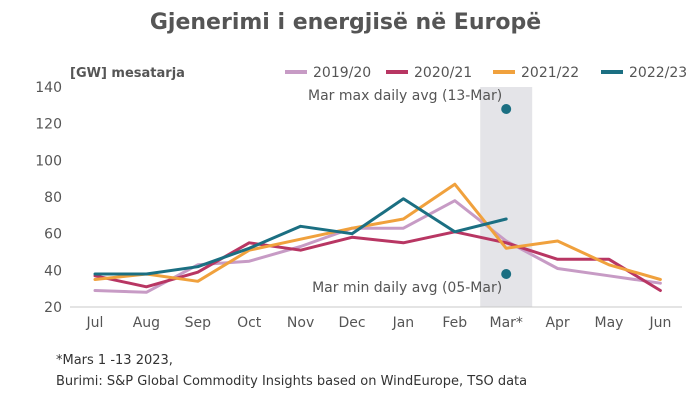 Image resolution: width=691 pixels, height=403 pixels. I want to click on marker-label: Mar min daily avg (05-Mar), so click(407, 288).